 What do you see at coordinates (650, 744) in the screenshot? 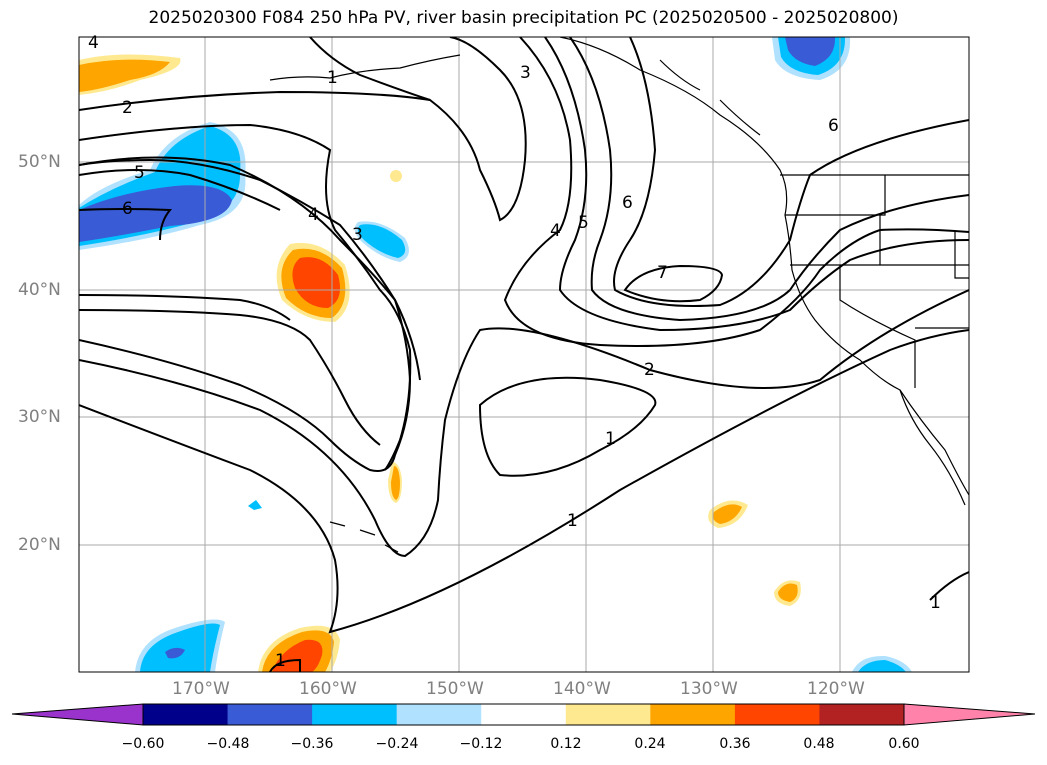
I see `colorbar-tick-label: 0.24` at bounding box center [650, 744].